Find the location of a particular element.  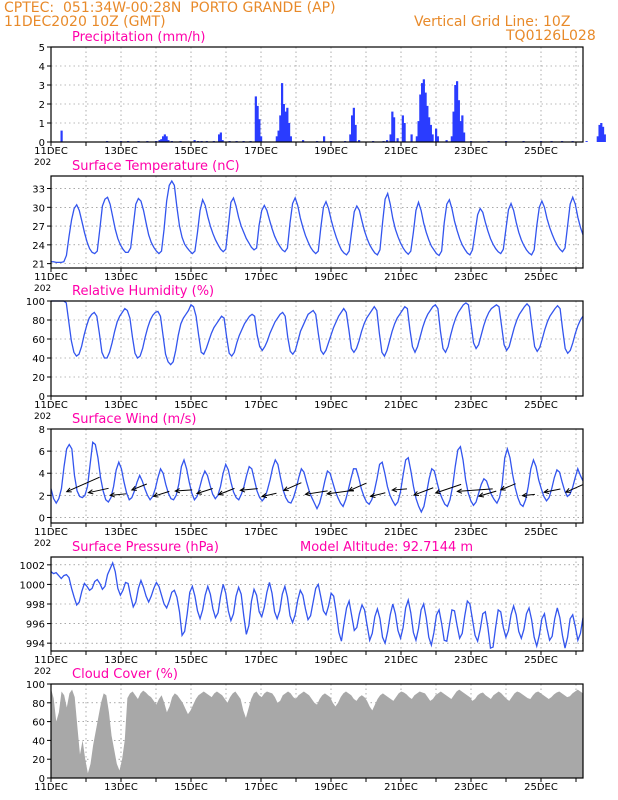

precip-ytick-label: 2 is located at coordinates (42, 105).